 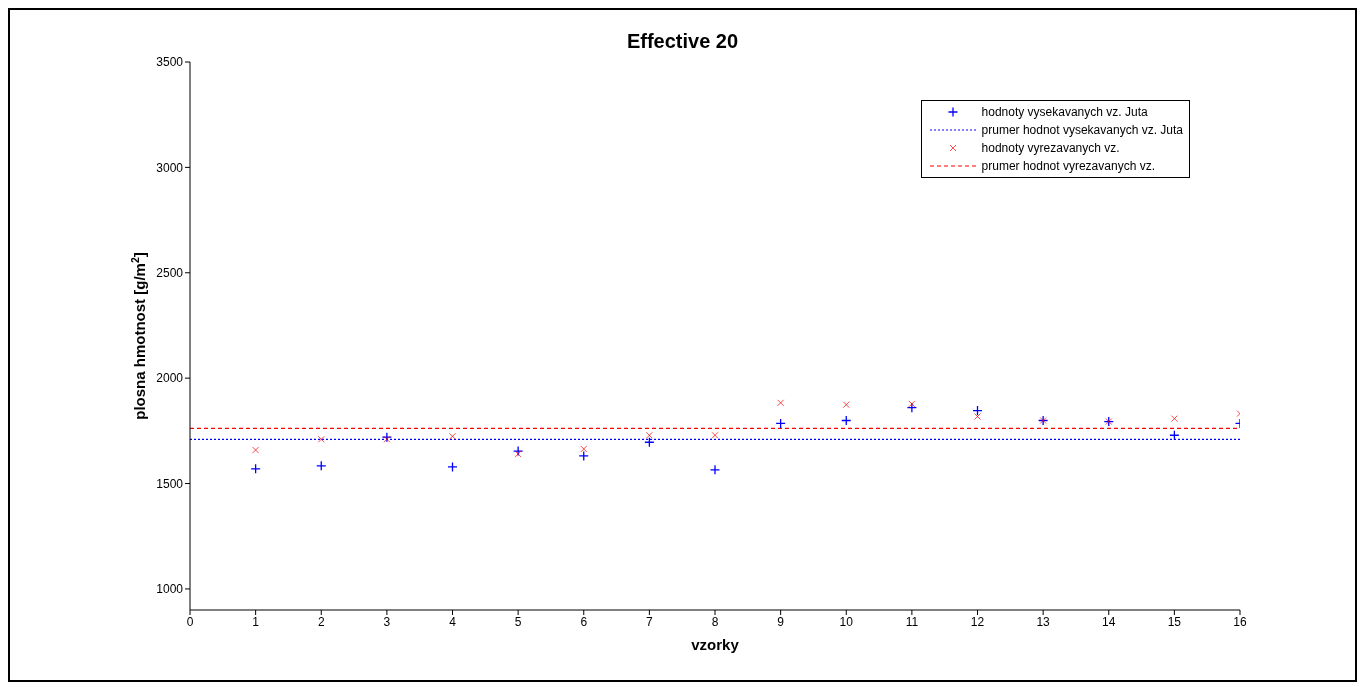 What do you see at coordinates (846, 621) in the screenshot?
I see `x-tick-label: 10` at bounding box center [846, 621].